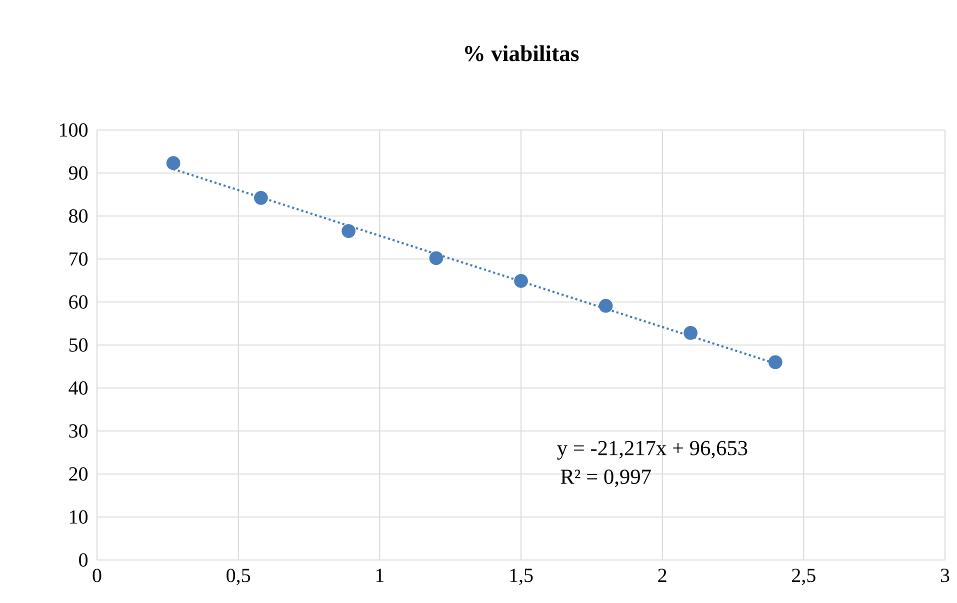  I want to click on y-tick-label: 80, so click(78, 216).